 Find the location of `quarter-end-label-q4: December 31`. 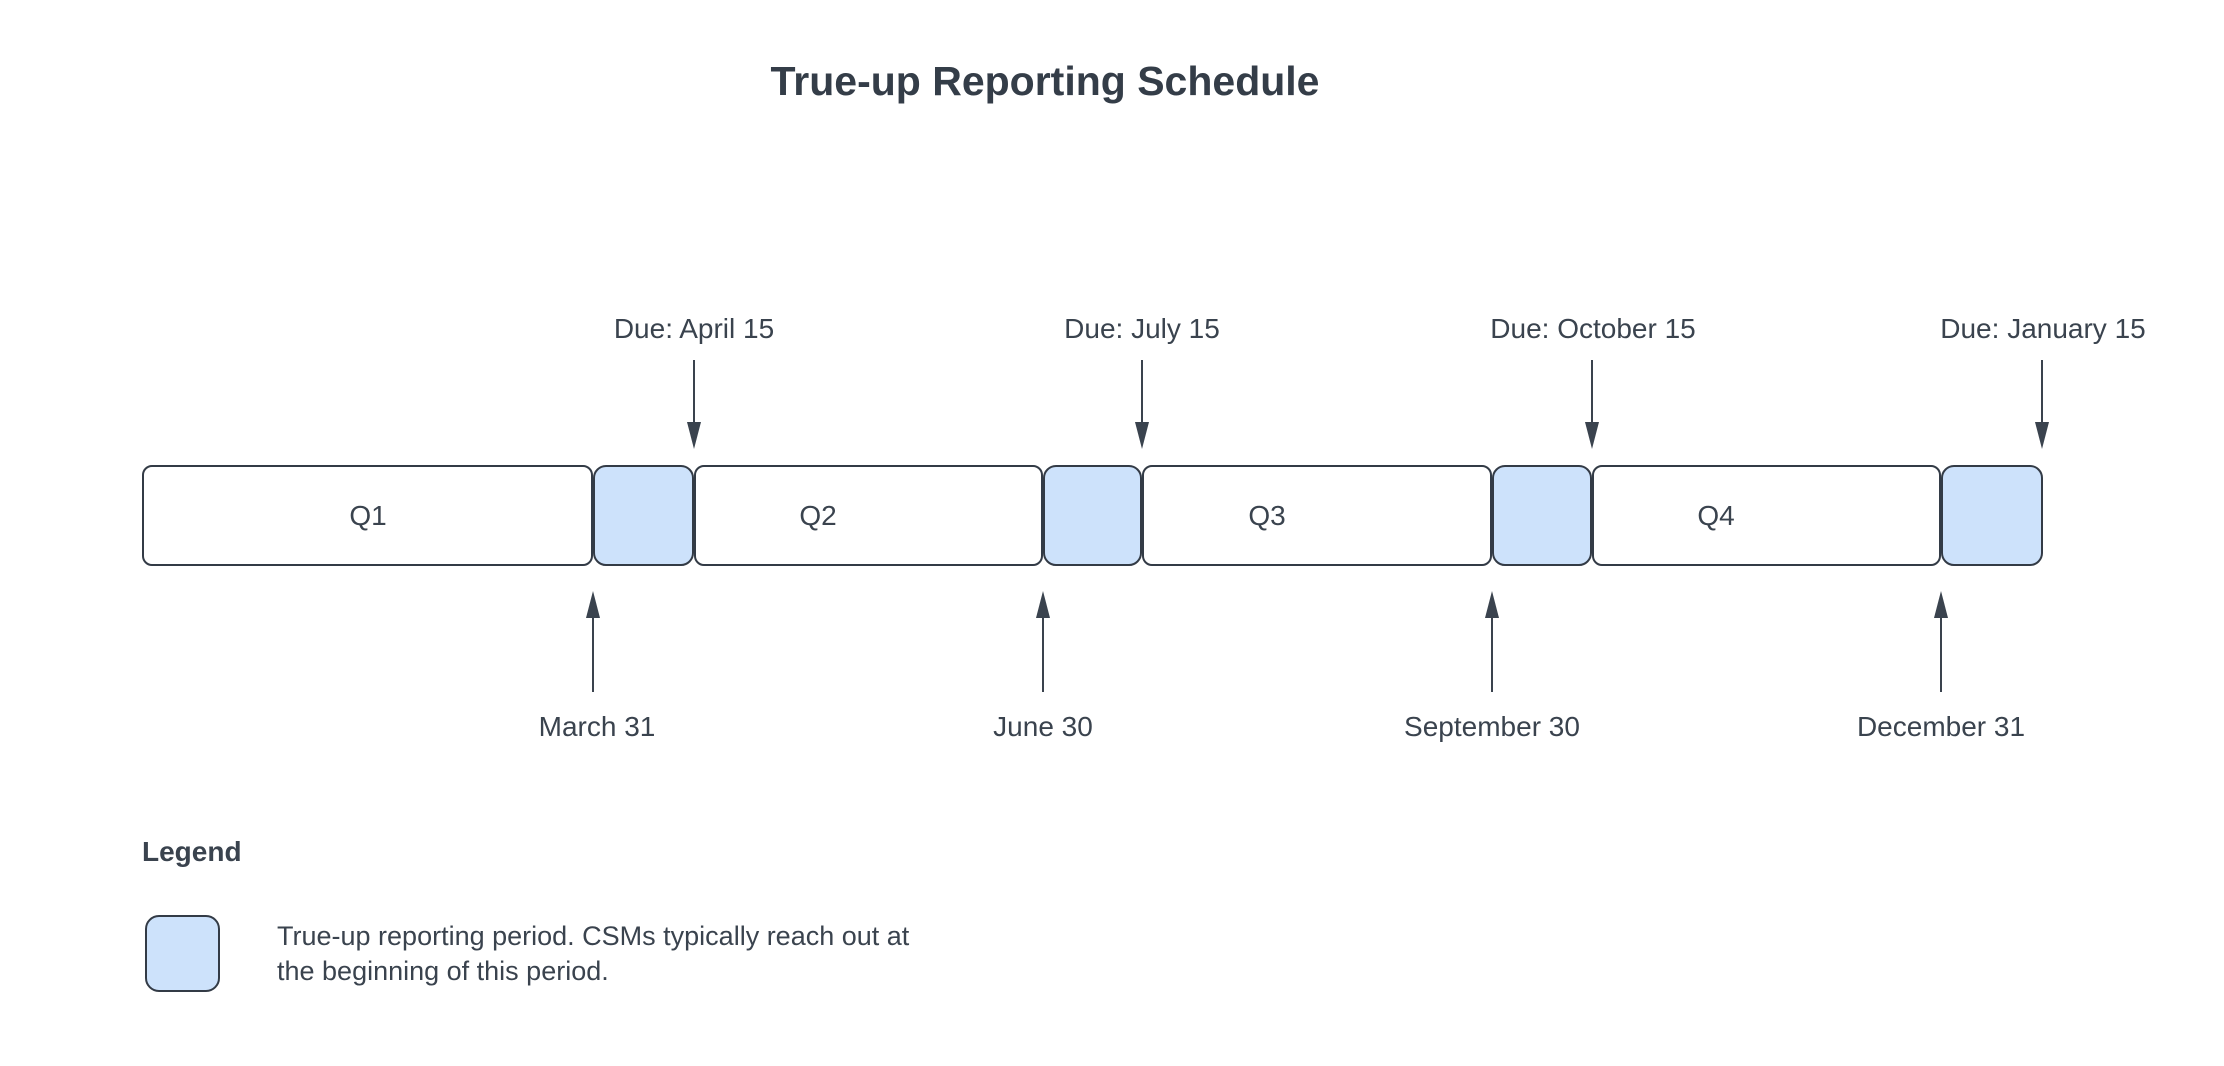

quarter-end-label-q4: December 31 is located at coordinates (1941, 726).